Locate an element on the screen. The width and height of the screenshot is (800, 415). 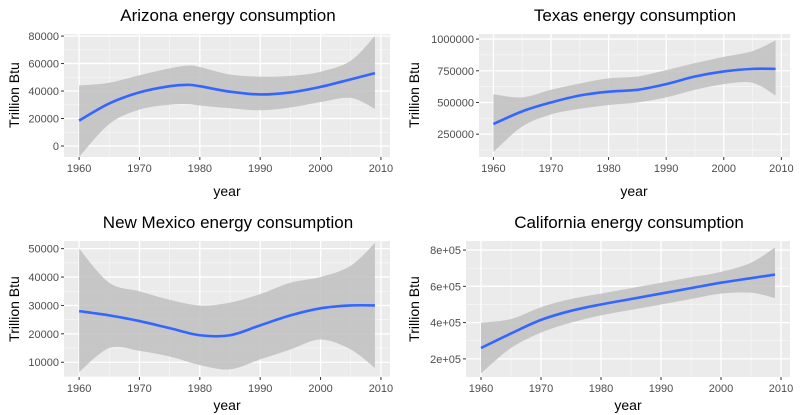
y-tick-label: 10000 is located at coordinates (43, 363).